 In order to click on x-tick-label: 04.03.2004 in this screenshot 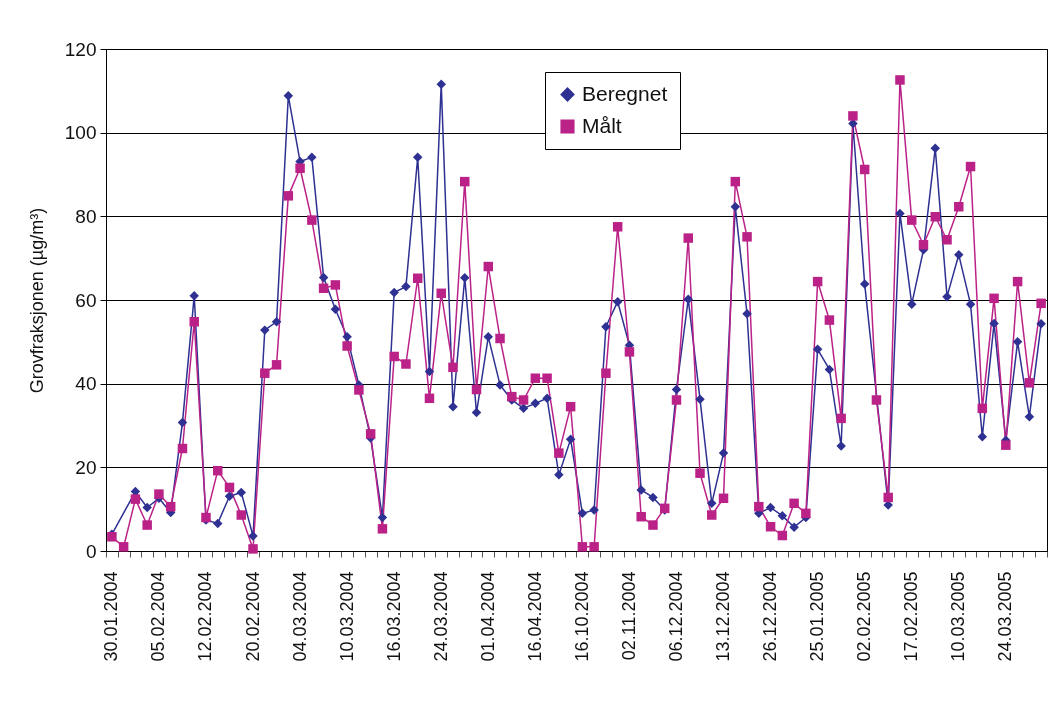, I will do `click(299, 616)`.